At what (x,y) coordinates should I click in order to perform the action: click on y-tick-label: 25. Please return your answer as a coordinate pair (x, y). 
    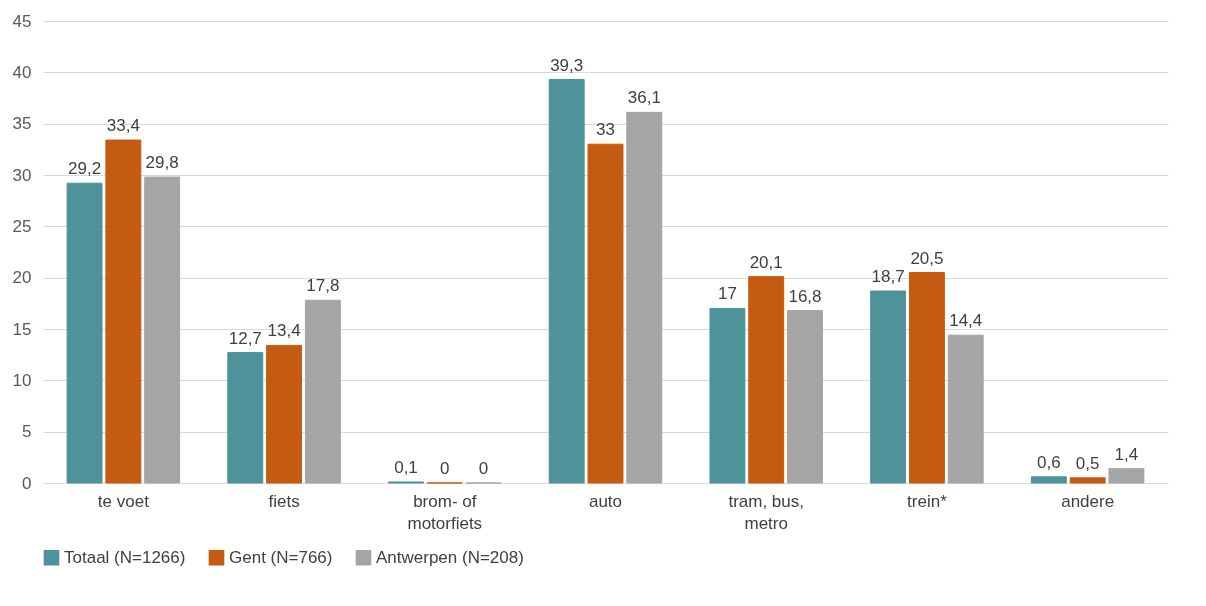
    Looking at the image, I should click on (22, 226).